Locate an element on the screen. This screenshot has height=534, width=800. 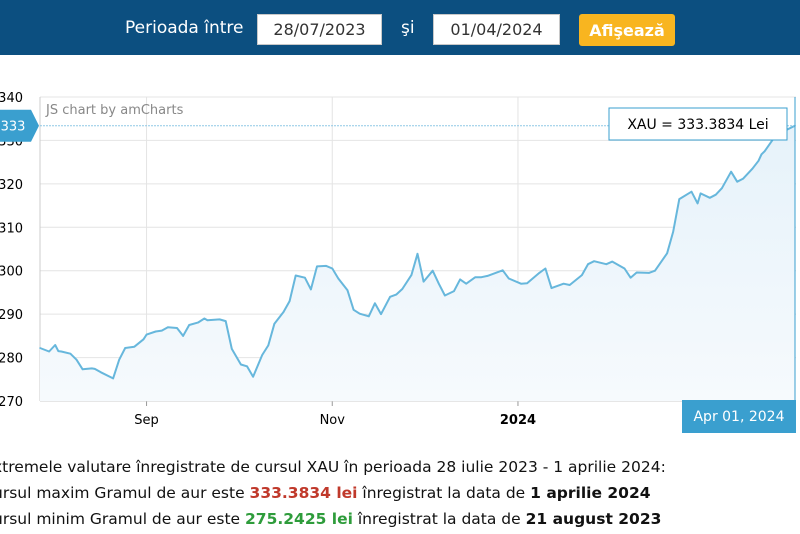
x-tick-label: 2024 is located at coordinates (518, 420).